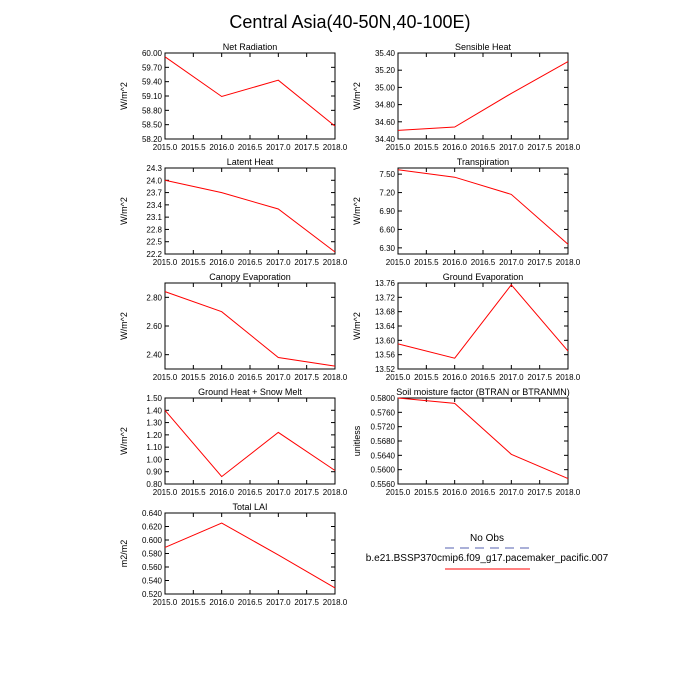  What do you see at coordinates (250, 47) in the screenshot?
I see `panel-title: Net Radiation` at bounding box center [250, 47].